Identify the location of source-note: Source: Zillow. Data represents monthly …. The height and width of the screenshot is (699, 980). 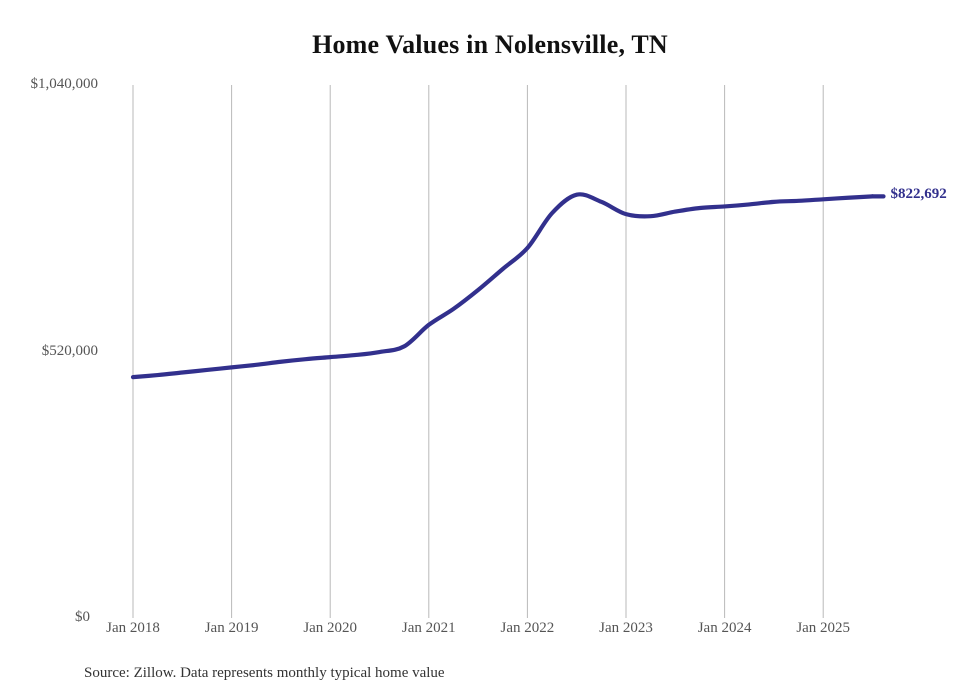
(264, 673).